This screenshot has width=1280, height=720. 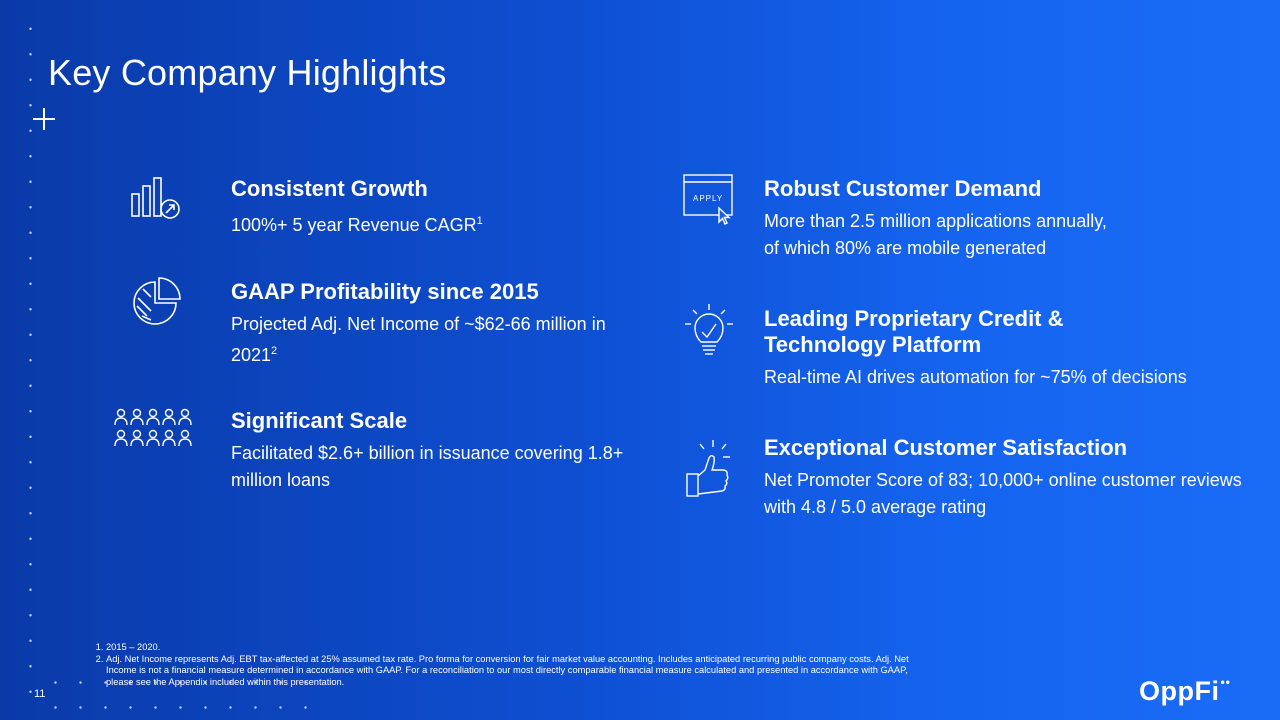 I want to click on people-group-icon, so click(x=155, y=428).